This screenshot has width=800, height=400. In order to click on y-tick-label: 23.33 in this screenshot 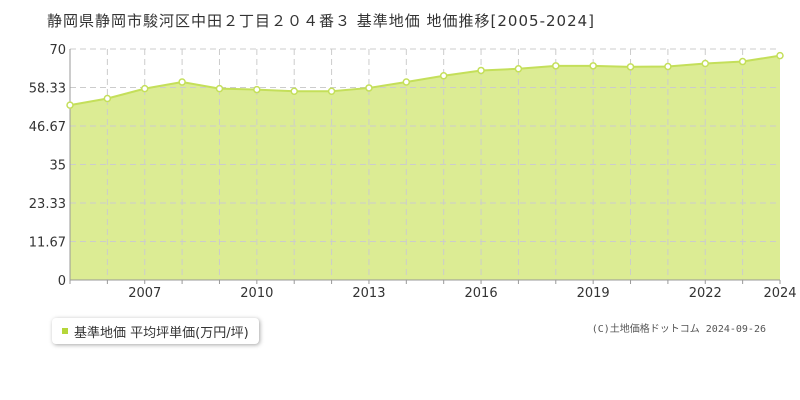, I will do `click(47, 204)`.